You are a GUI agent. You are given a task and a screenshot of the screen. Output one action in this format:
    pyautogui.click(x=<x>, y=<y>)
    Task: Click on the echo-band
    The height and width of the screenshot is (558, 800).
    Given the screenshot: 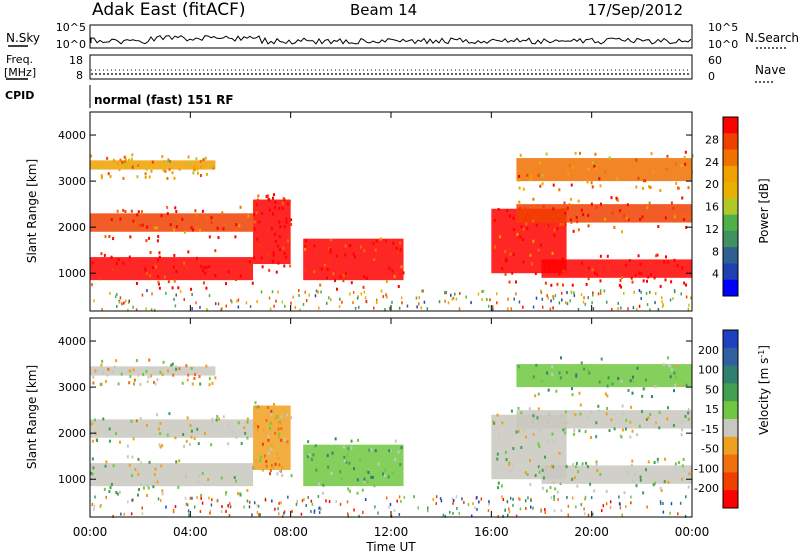 What is the action you would take?
    pyautogui.click(x=353, y=259)
    